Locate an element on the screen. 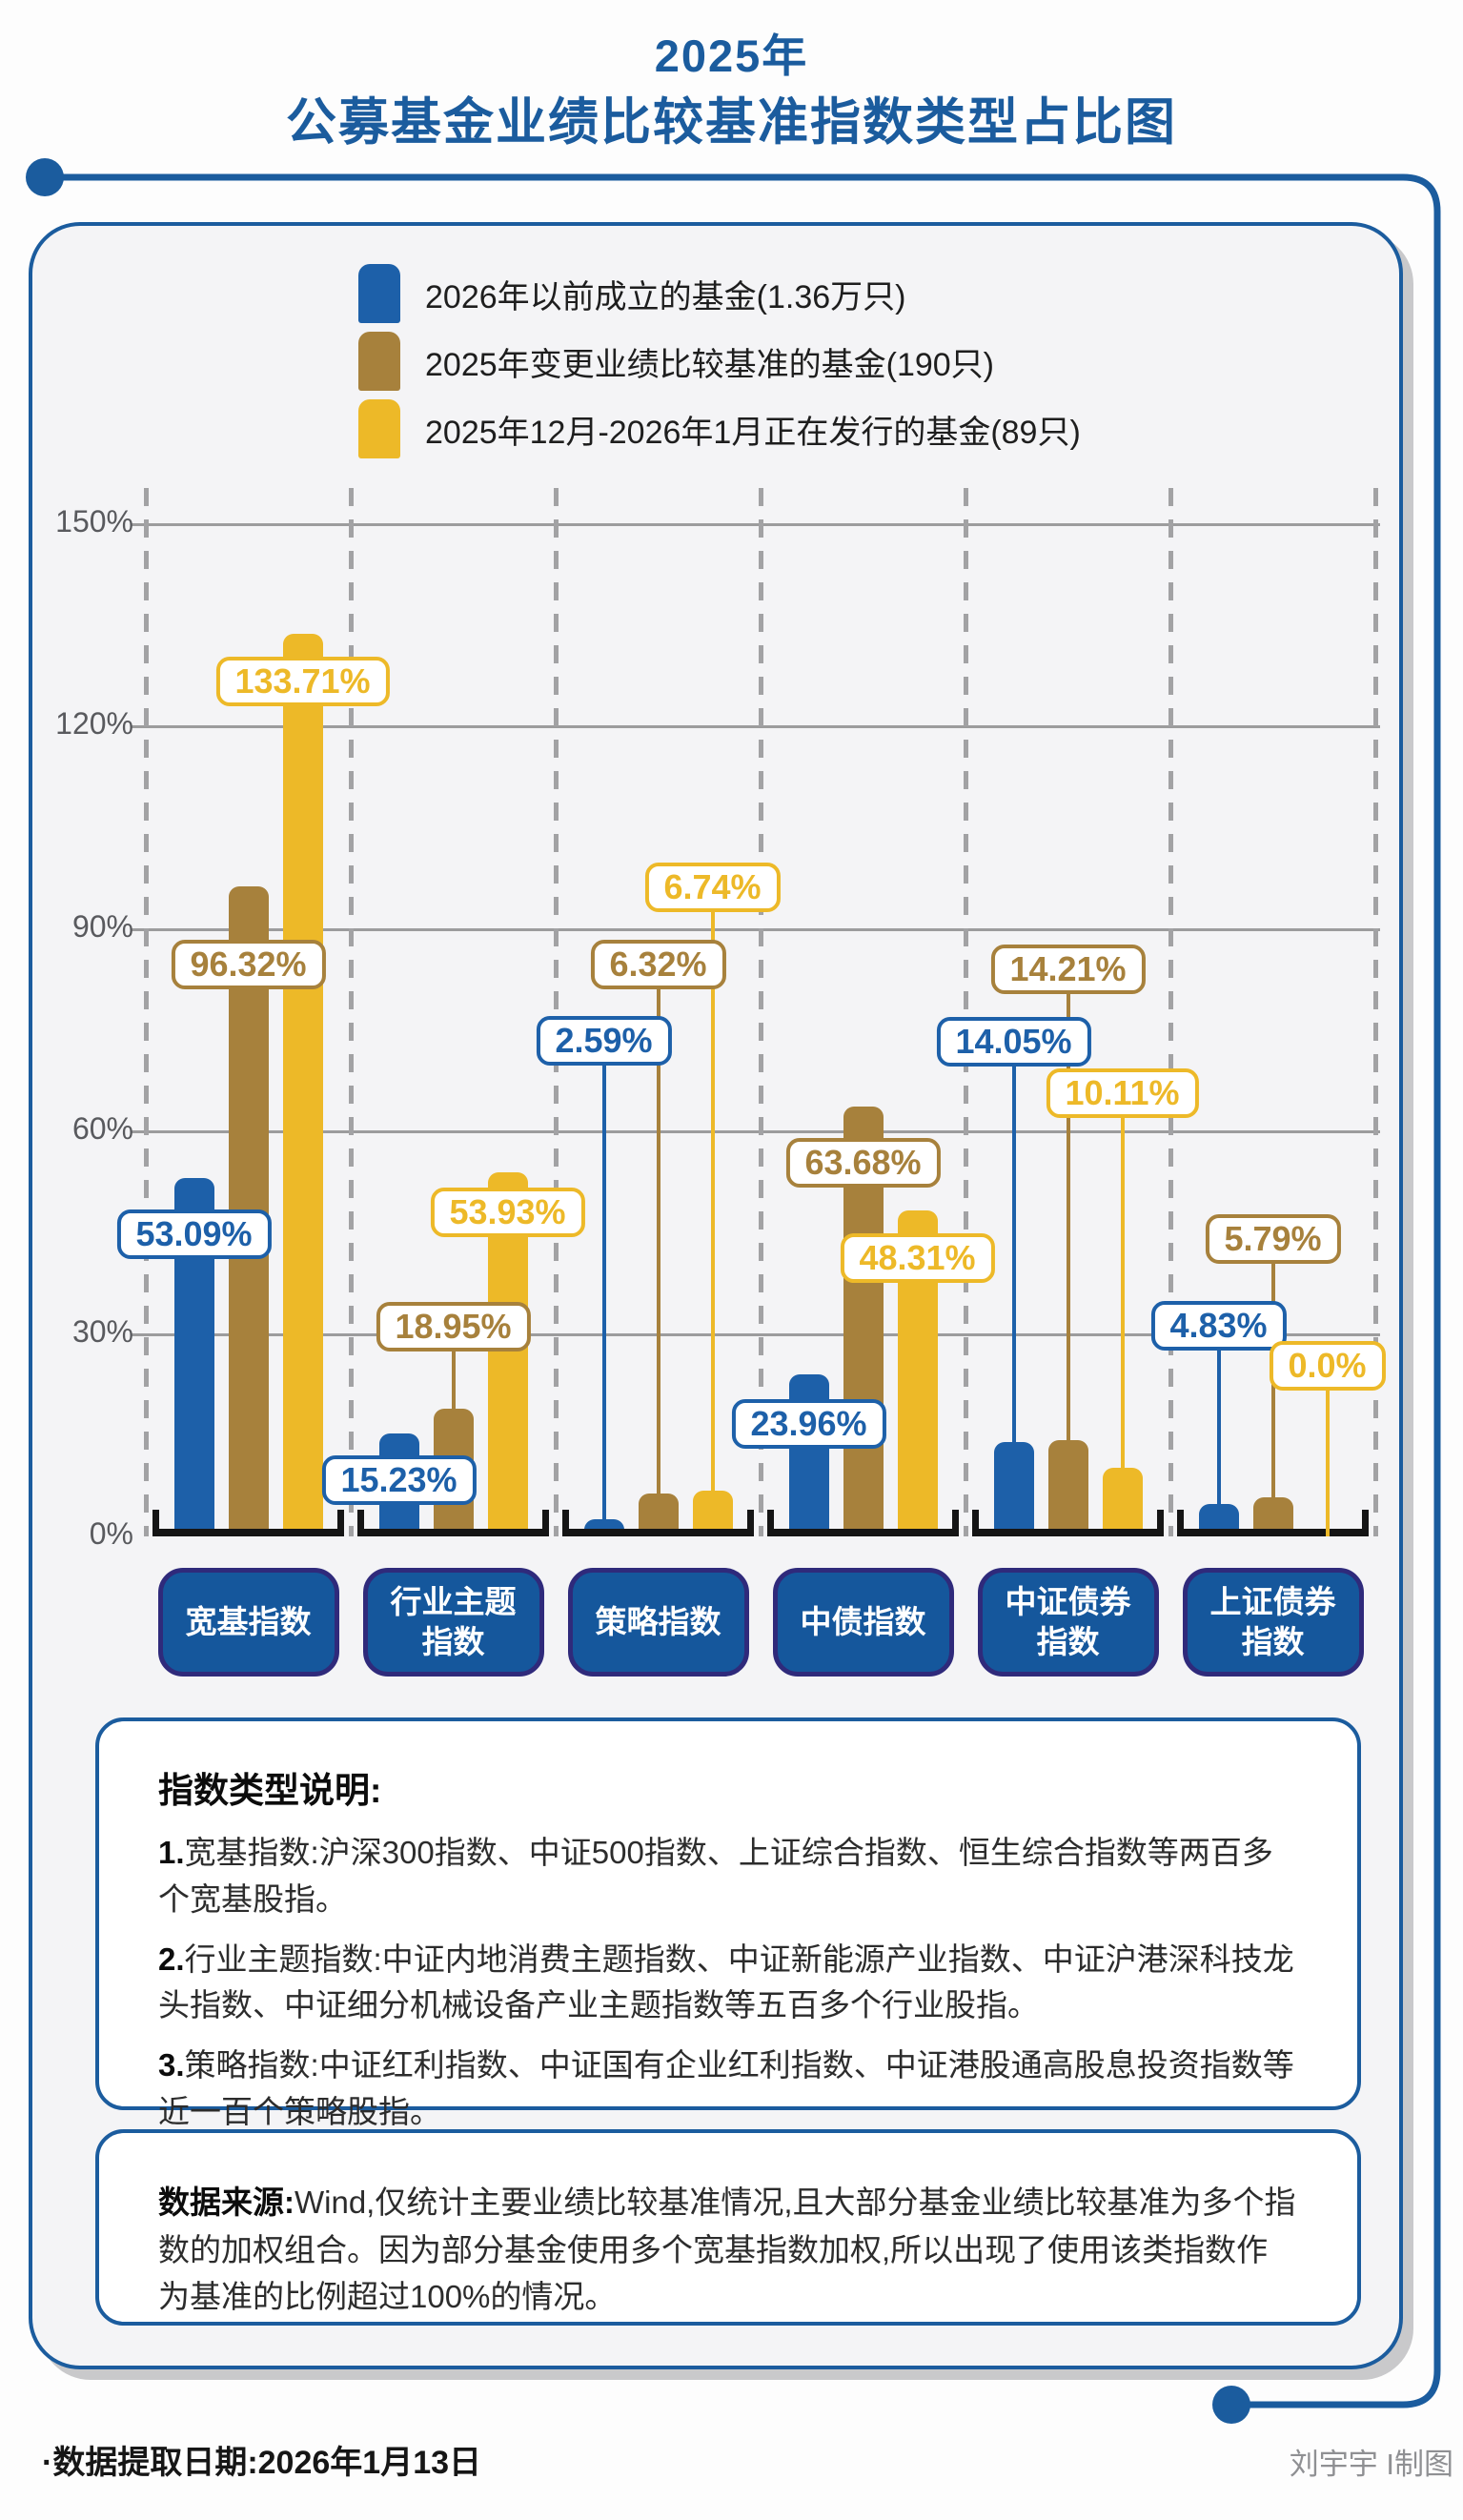  value-label: 18.95% is located at coordinates (454, 1326).